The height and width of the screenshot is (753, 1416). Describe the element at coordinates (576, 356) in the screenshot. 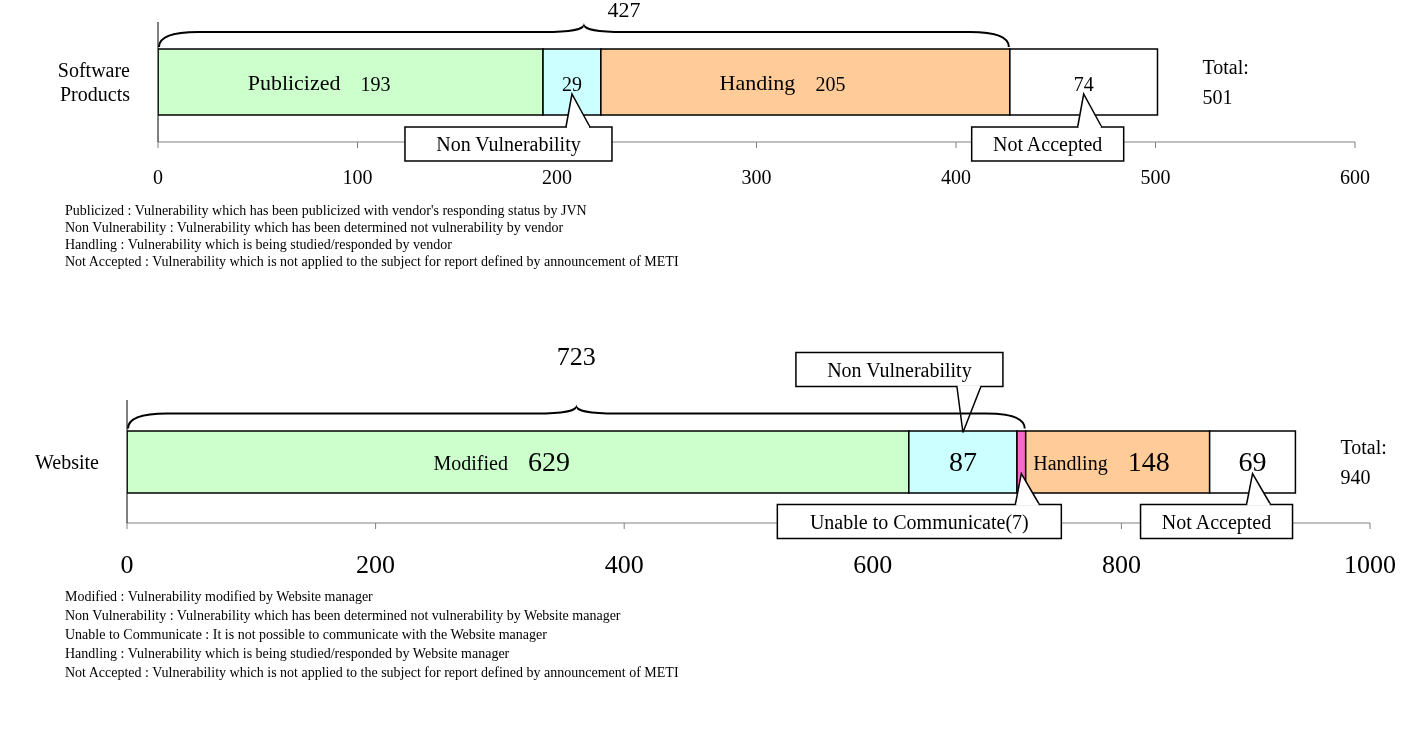

I see `text: 723` at that location.